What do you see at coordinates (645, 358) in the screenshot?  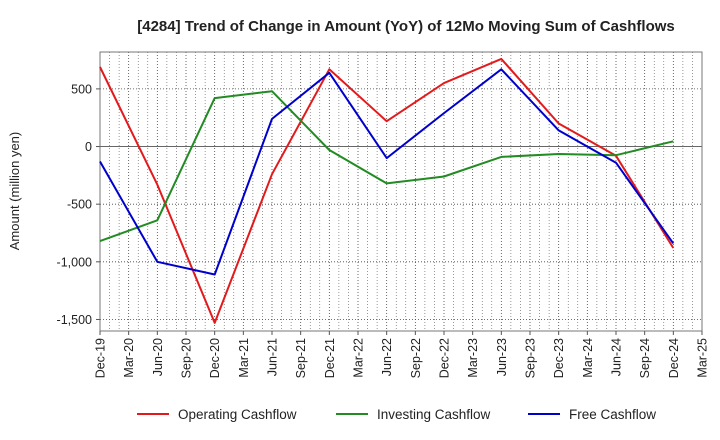 I see `x-tick-label: Sep-24` at bounding box center [645, 358].